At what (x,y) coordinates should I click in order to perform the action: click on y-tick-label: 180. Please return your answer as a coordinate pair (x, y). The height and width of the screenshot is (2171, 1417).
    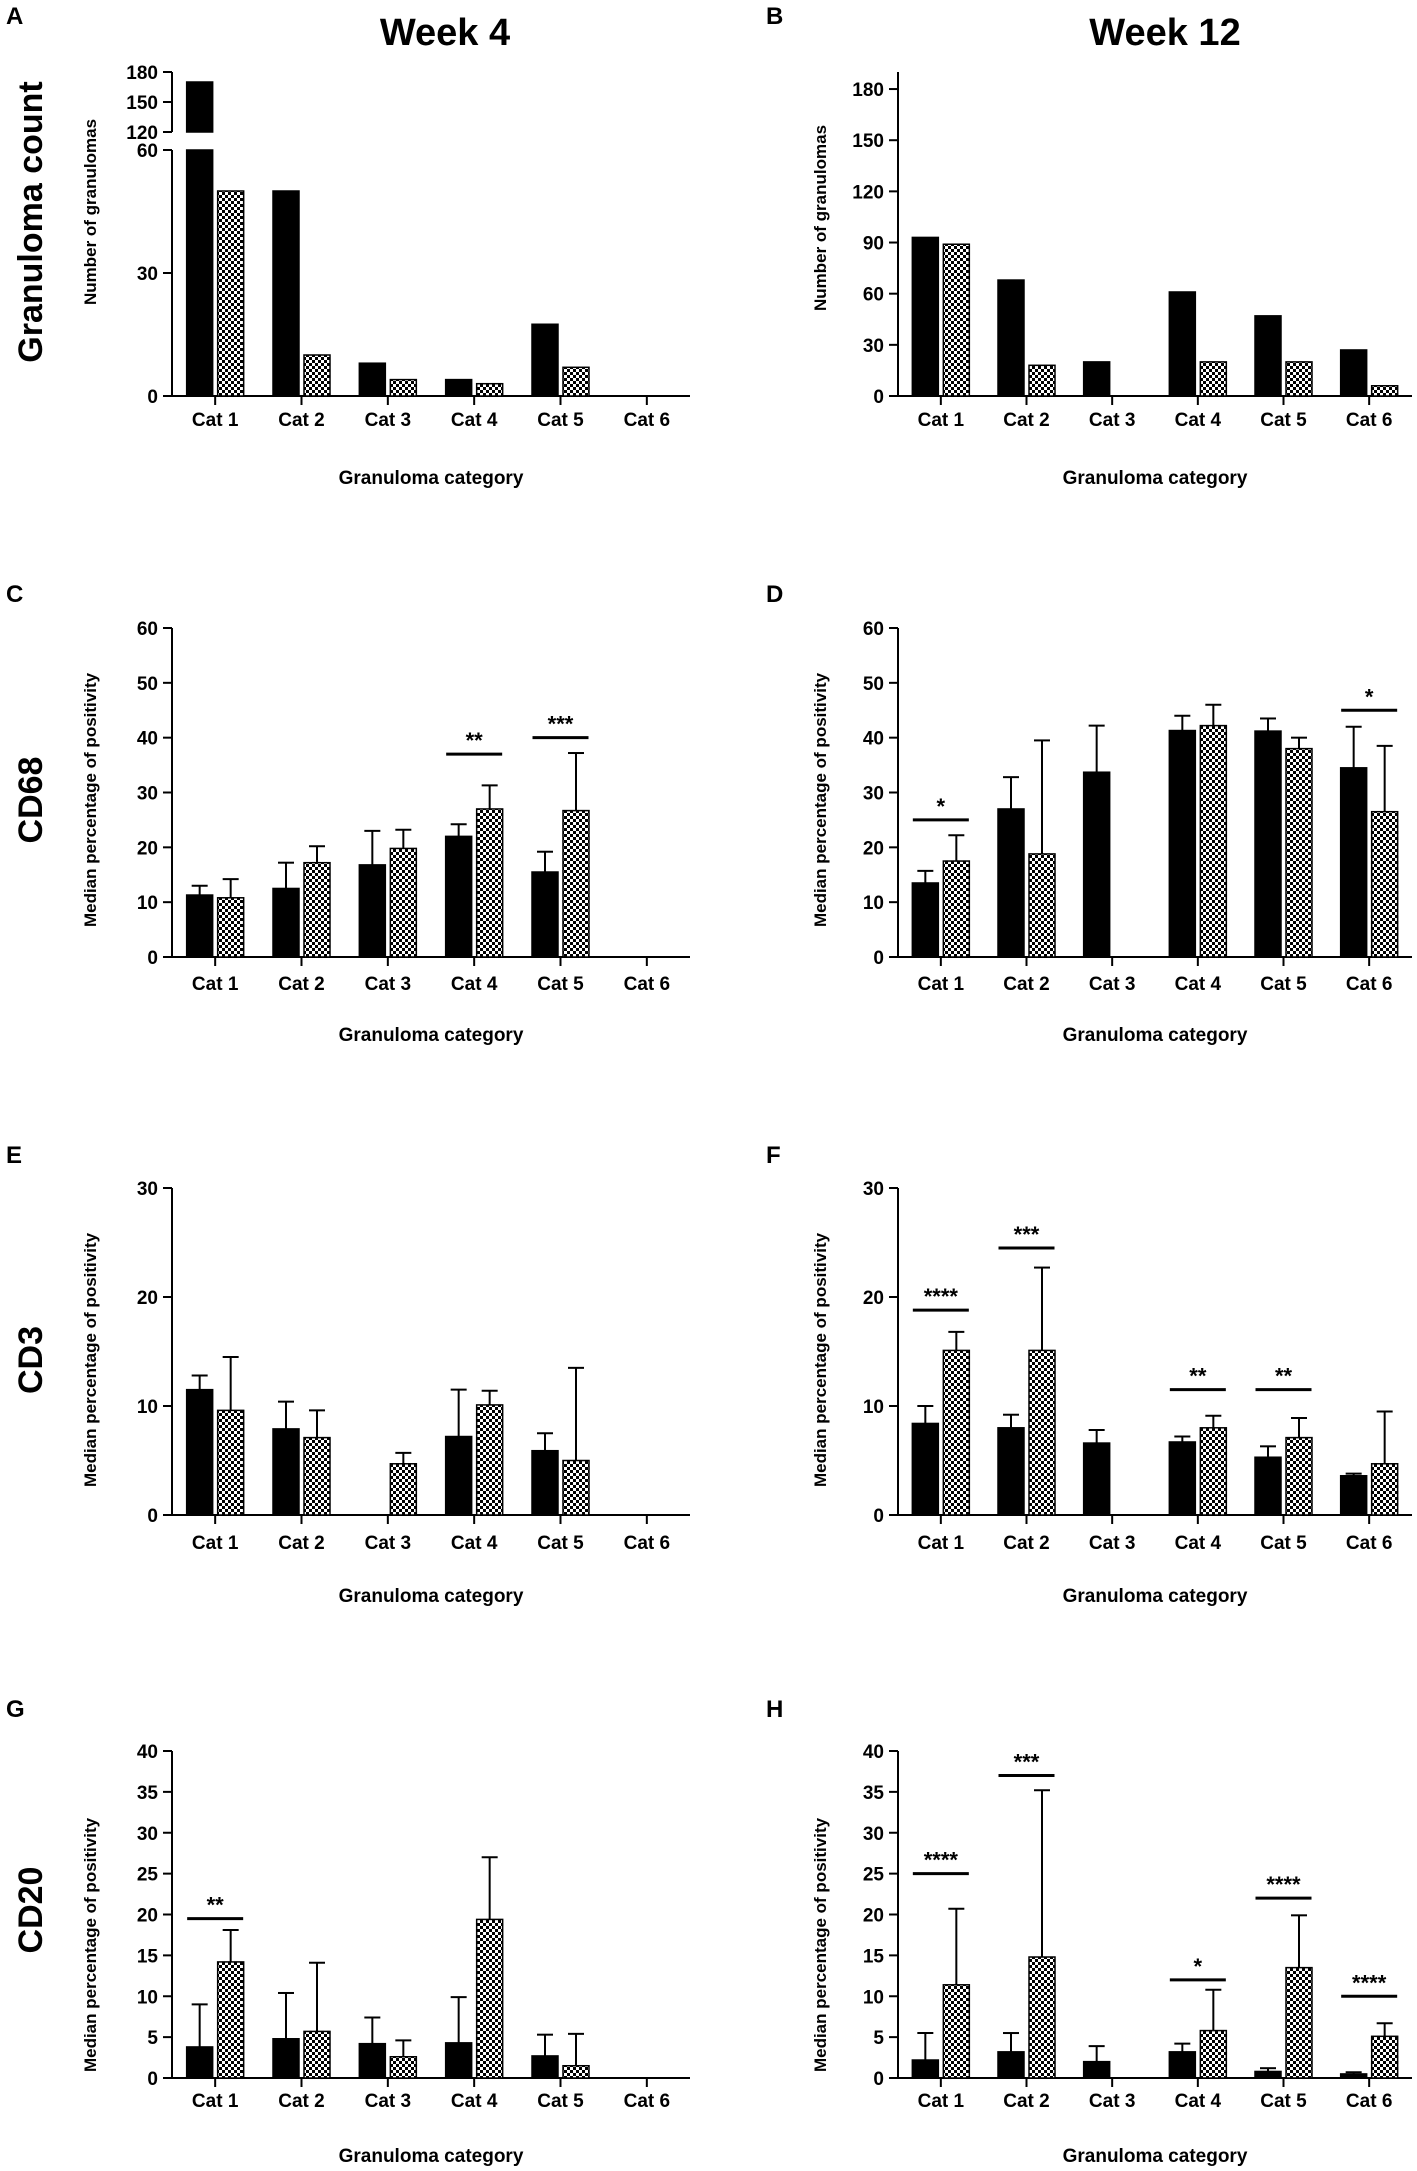
    Looking at the image, I should click on (868, 90).